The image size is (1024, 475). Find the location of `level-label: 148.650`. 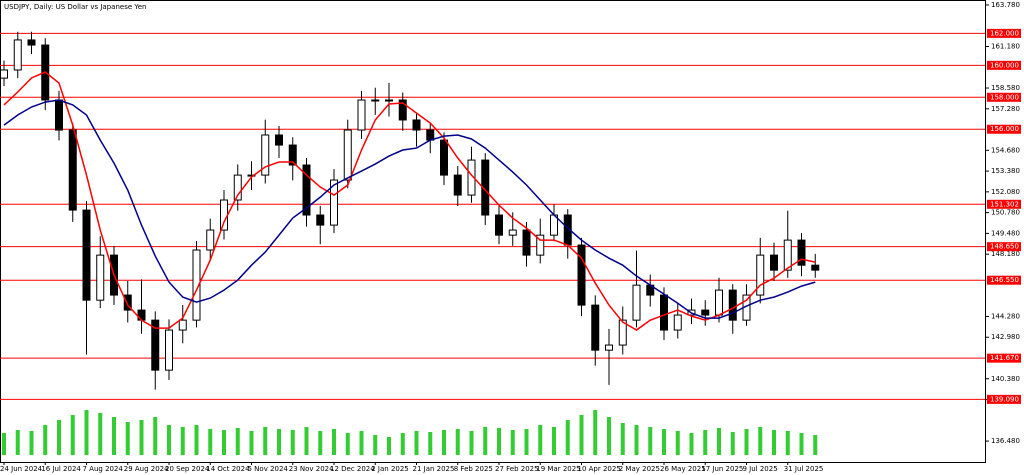

level-label: 148.650 is located at coordinates (1004, 247).